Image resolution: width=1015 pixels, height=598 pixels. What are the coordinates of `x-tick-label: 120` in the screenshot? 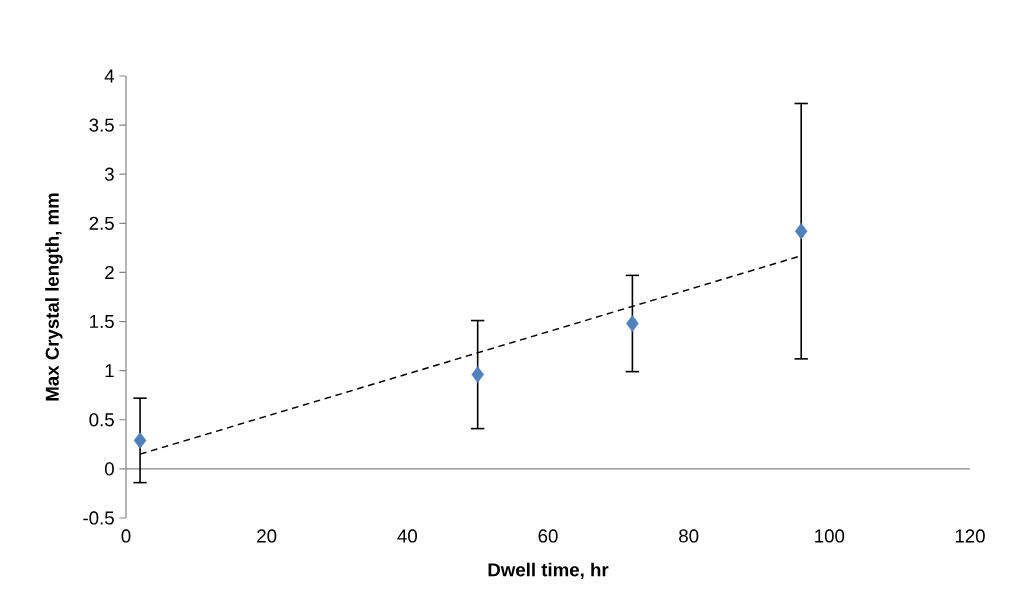 It's located at (970, 536).